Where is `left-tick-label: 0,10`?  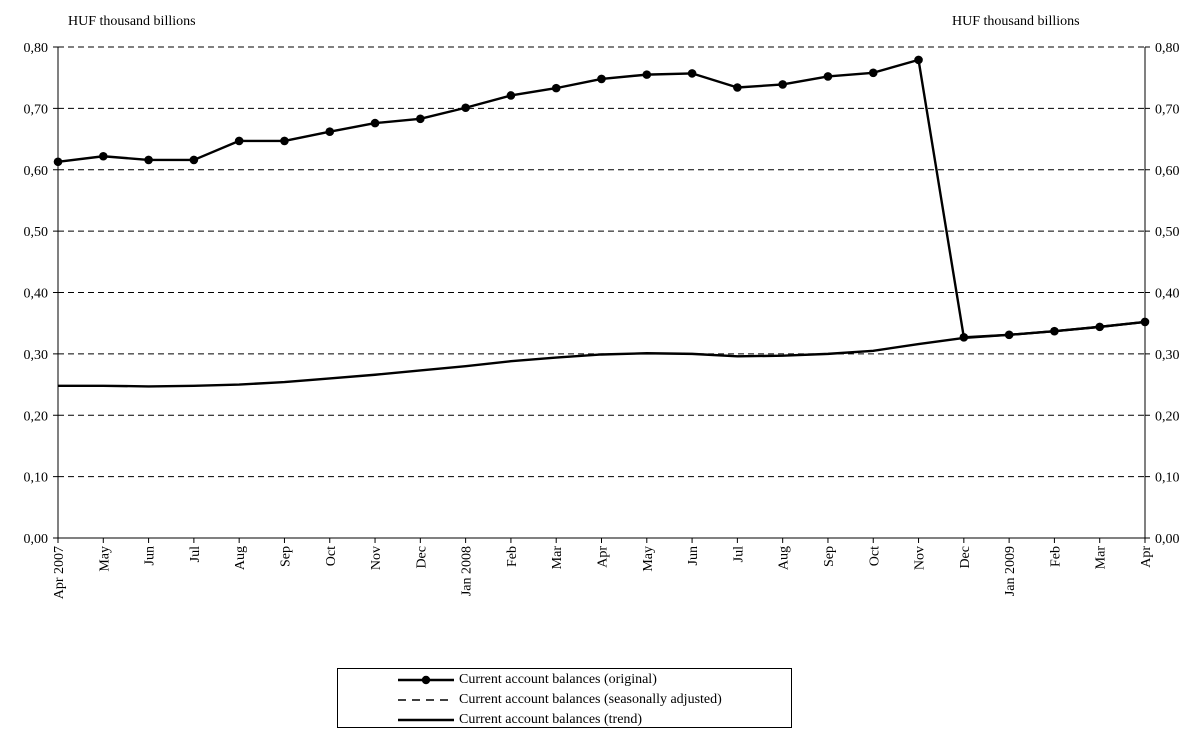 left-tick-label: 0,10 is located at coordinates (36, 478).